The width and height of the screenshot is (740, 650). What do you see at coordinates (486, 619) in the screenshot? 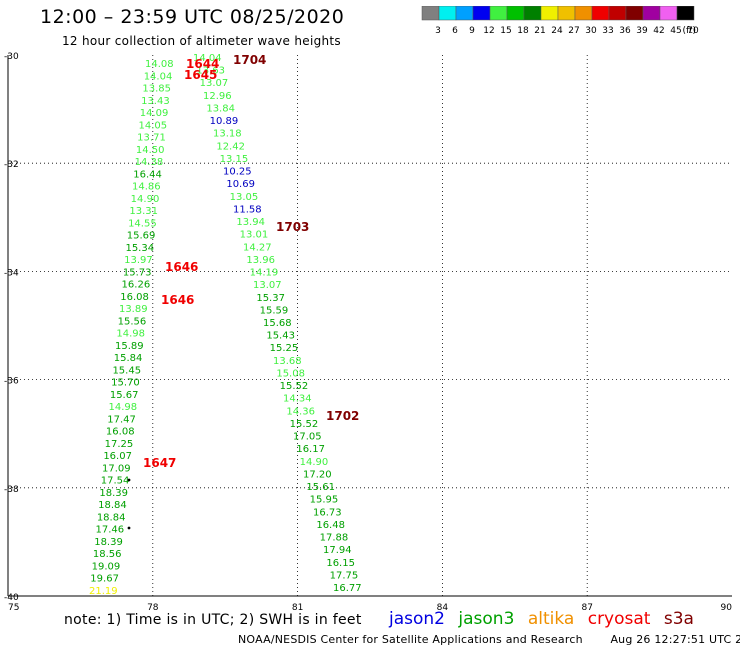
I see `legend-jason3: jason3` at bounding box center [486, 619].